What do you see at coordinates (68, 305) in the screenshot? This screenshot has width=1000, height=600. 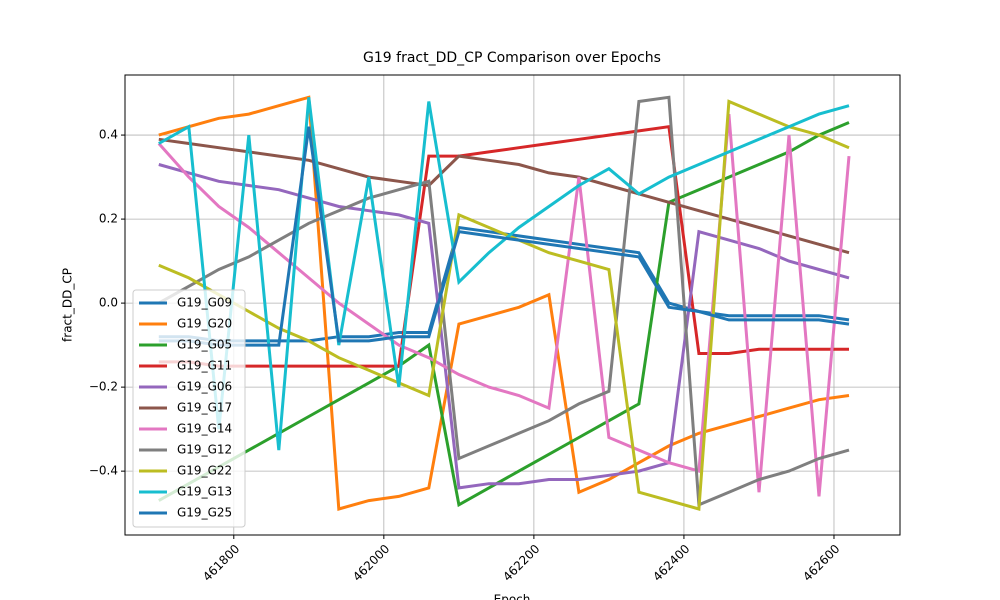 I see `y-axis-label: fract_DD_CP` at bounding box center [68, 305].